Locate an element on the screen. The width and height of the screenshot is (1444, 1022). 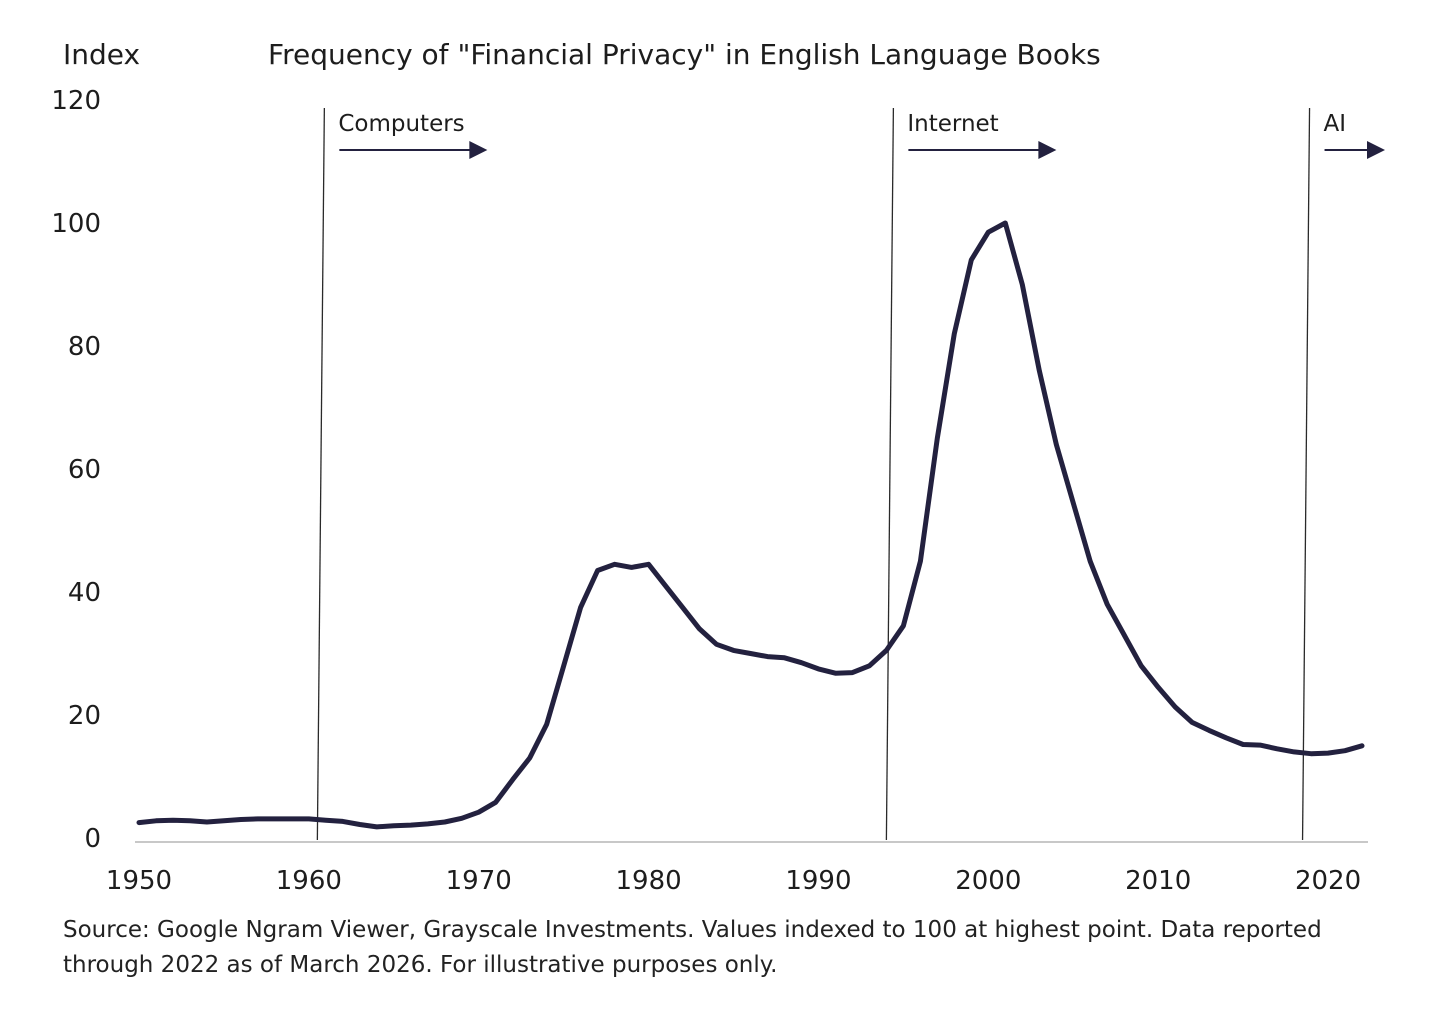
x-tick-label: 2000 is located at coordinates (988, 881).